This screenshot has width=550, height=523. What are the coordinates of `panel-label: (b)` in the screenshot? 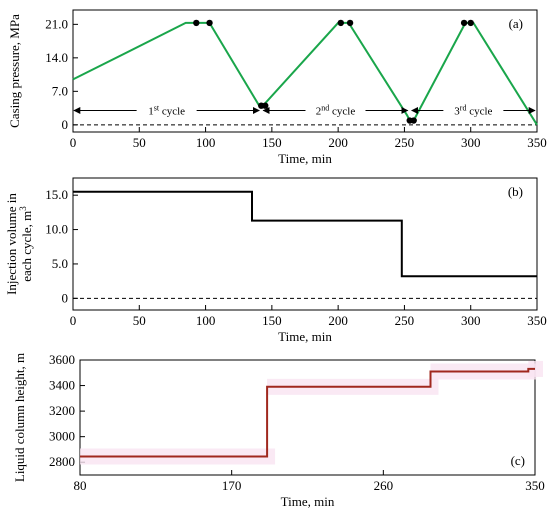 It's located at (515, 191).